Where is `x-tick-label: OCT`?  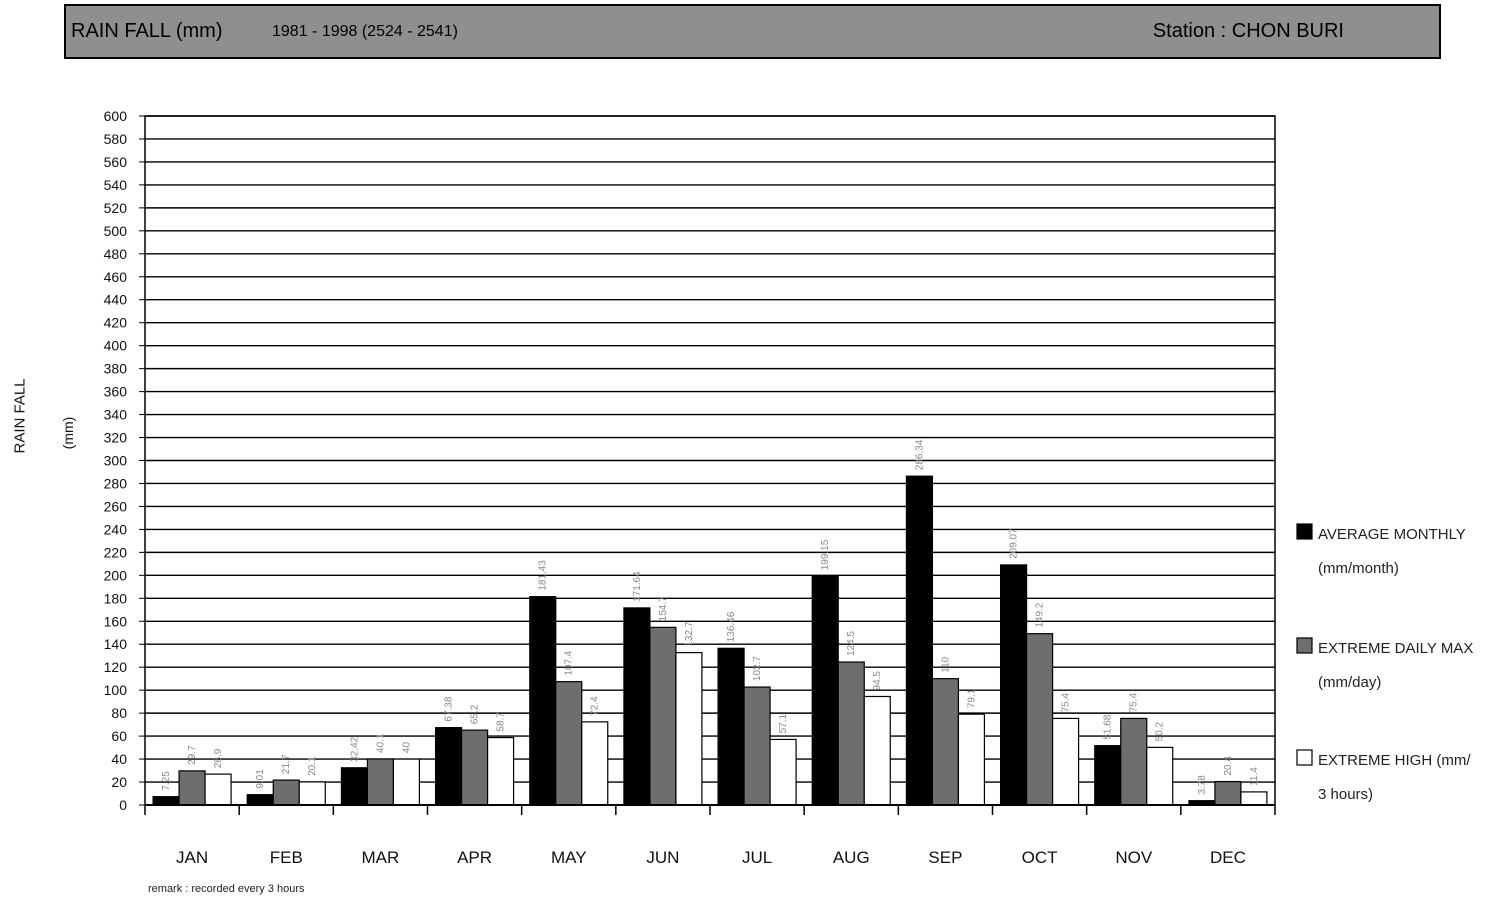 x-tick-label: OCT is located at coordinates (1040, 857).